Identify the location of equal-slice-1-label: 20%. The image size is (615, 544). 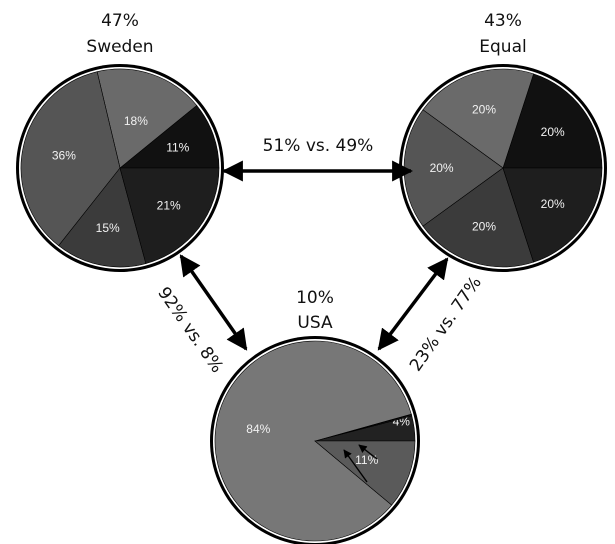
(553, 132).